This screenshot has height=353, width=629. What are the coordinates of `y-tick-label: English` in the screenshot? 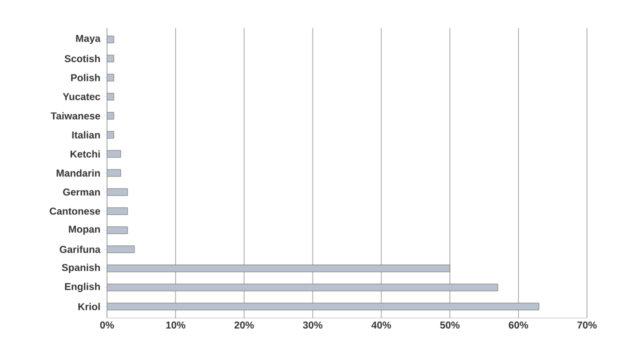 It's located at (82, 287).